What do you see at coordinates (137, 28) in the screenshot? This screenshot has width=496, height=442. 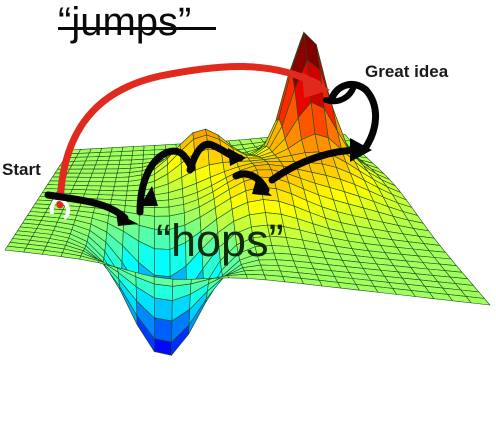 I see `jumps-strikethrough` at bounding box center [137, 28].